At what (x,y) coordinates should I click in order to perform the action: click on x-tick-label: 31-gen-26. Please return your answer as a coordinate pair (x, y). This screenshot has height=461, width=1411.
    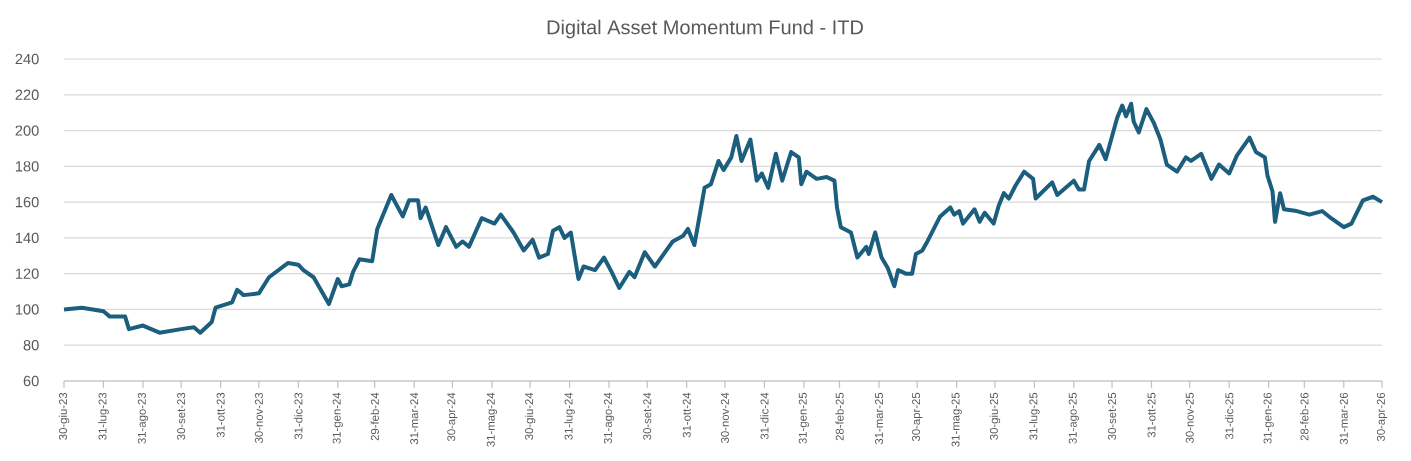
    Looking at the image, I should click on (1268, 418).